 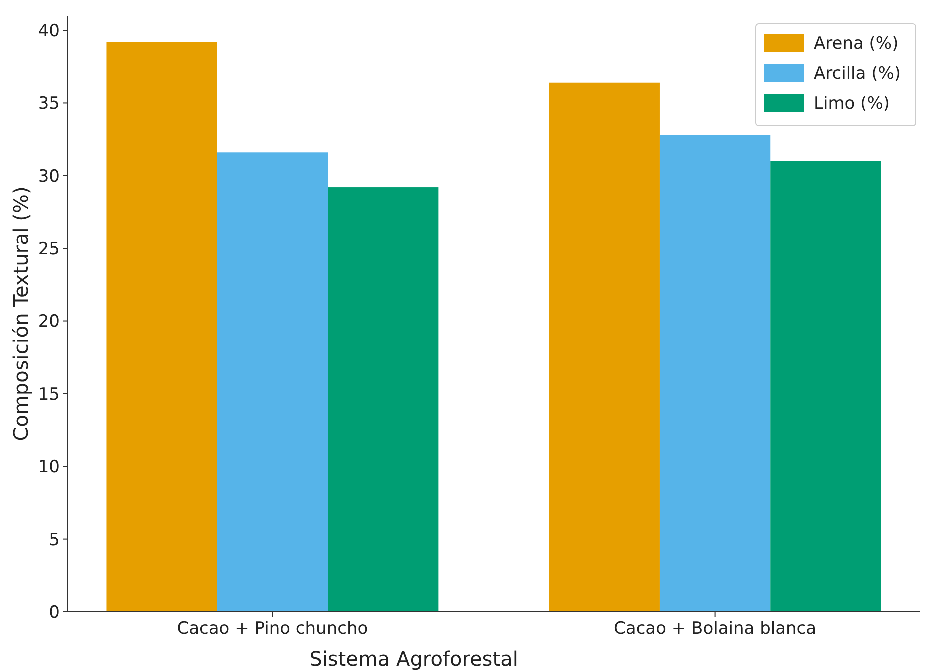 I want to click on legend-label: Limo (%), so click(x=852, y=104).